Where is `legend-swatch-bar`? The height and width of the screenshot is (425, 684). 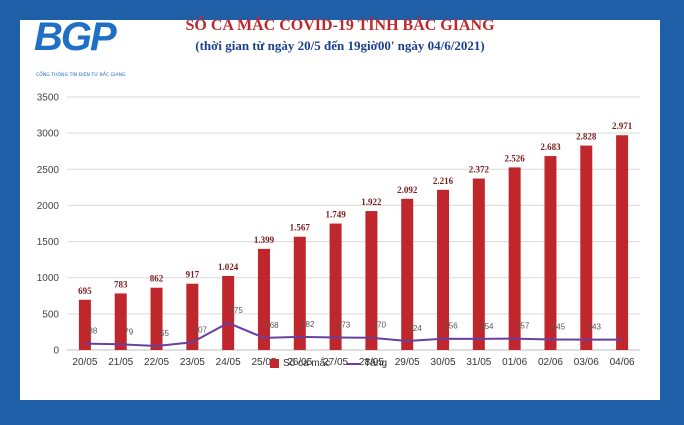 legend-swatch-bar is located at coordinates (274, 363).